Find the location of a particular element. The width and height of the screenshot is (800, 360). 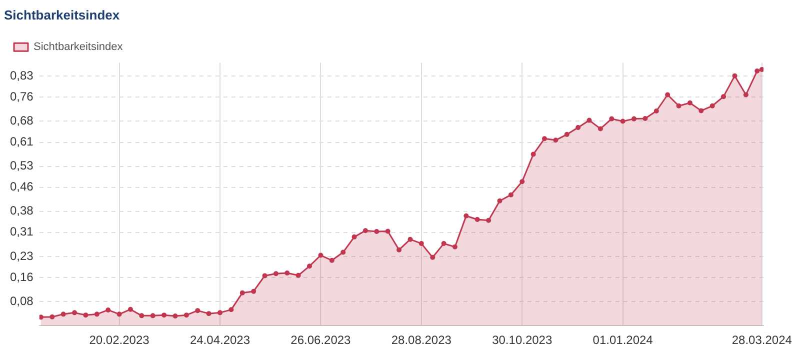

x-tick-label: 01.01.2024 is located at coordinates (623, 340).